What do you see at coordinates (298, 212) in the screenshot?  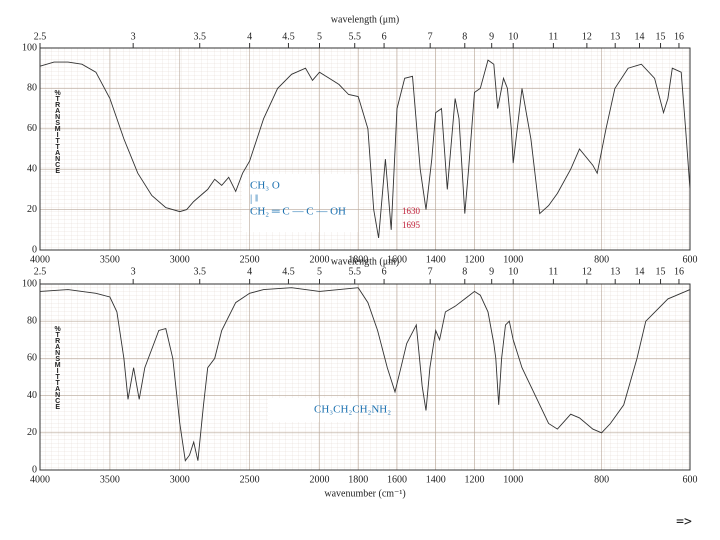 I see `structure-formula: CH₂ ═ C — C — OH` at bounding box center [298, 212].